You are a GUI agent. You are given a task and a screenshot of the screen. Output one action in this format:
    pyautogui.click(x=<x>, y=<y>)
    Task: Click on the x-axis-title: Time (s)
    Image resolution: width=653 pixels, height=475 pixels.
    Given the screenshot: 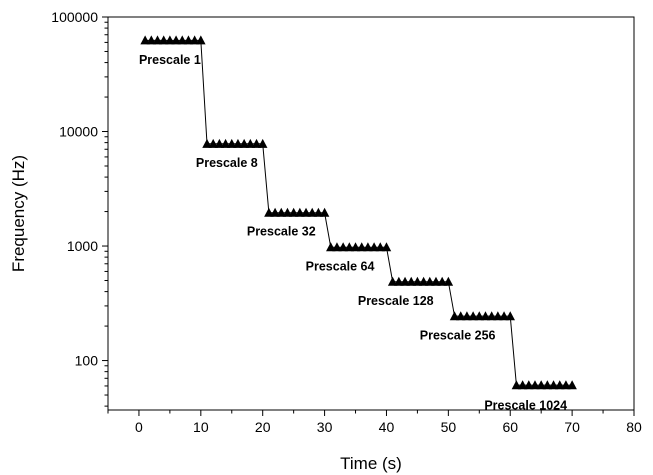 What is the action you would take?
    pyautogui.click(x=371, y=463)
    